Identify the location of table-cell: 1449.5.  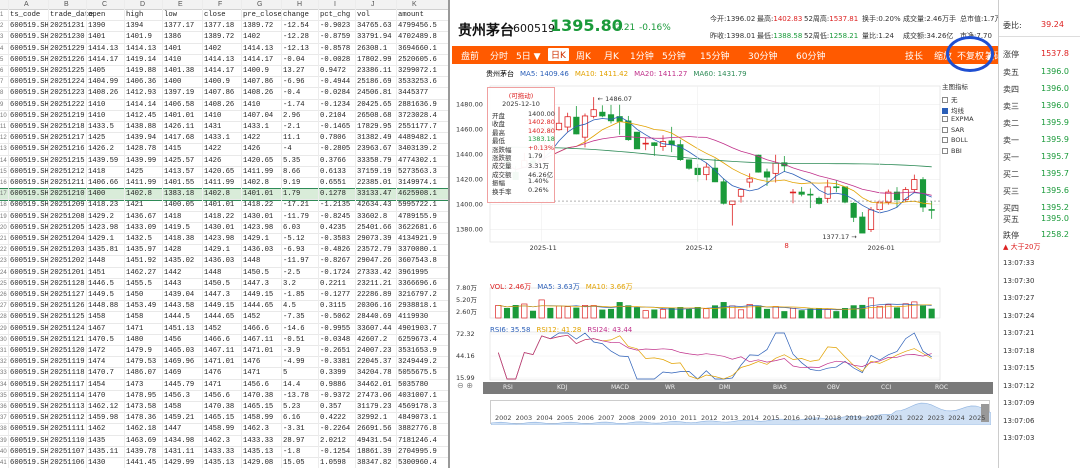
(101, 295).